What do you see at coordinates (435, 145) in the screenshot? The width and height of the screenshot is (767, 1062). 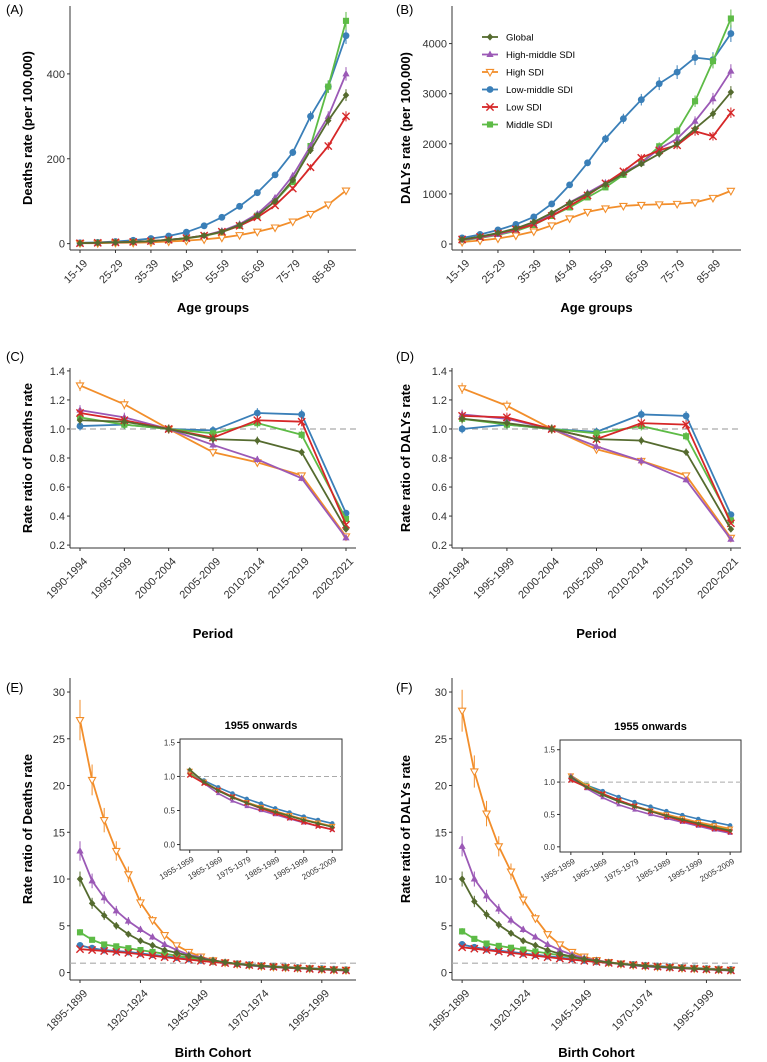 I see `y-tick-label: 2000` at bounding box center [435, 145].